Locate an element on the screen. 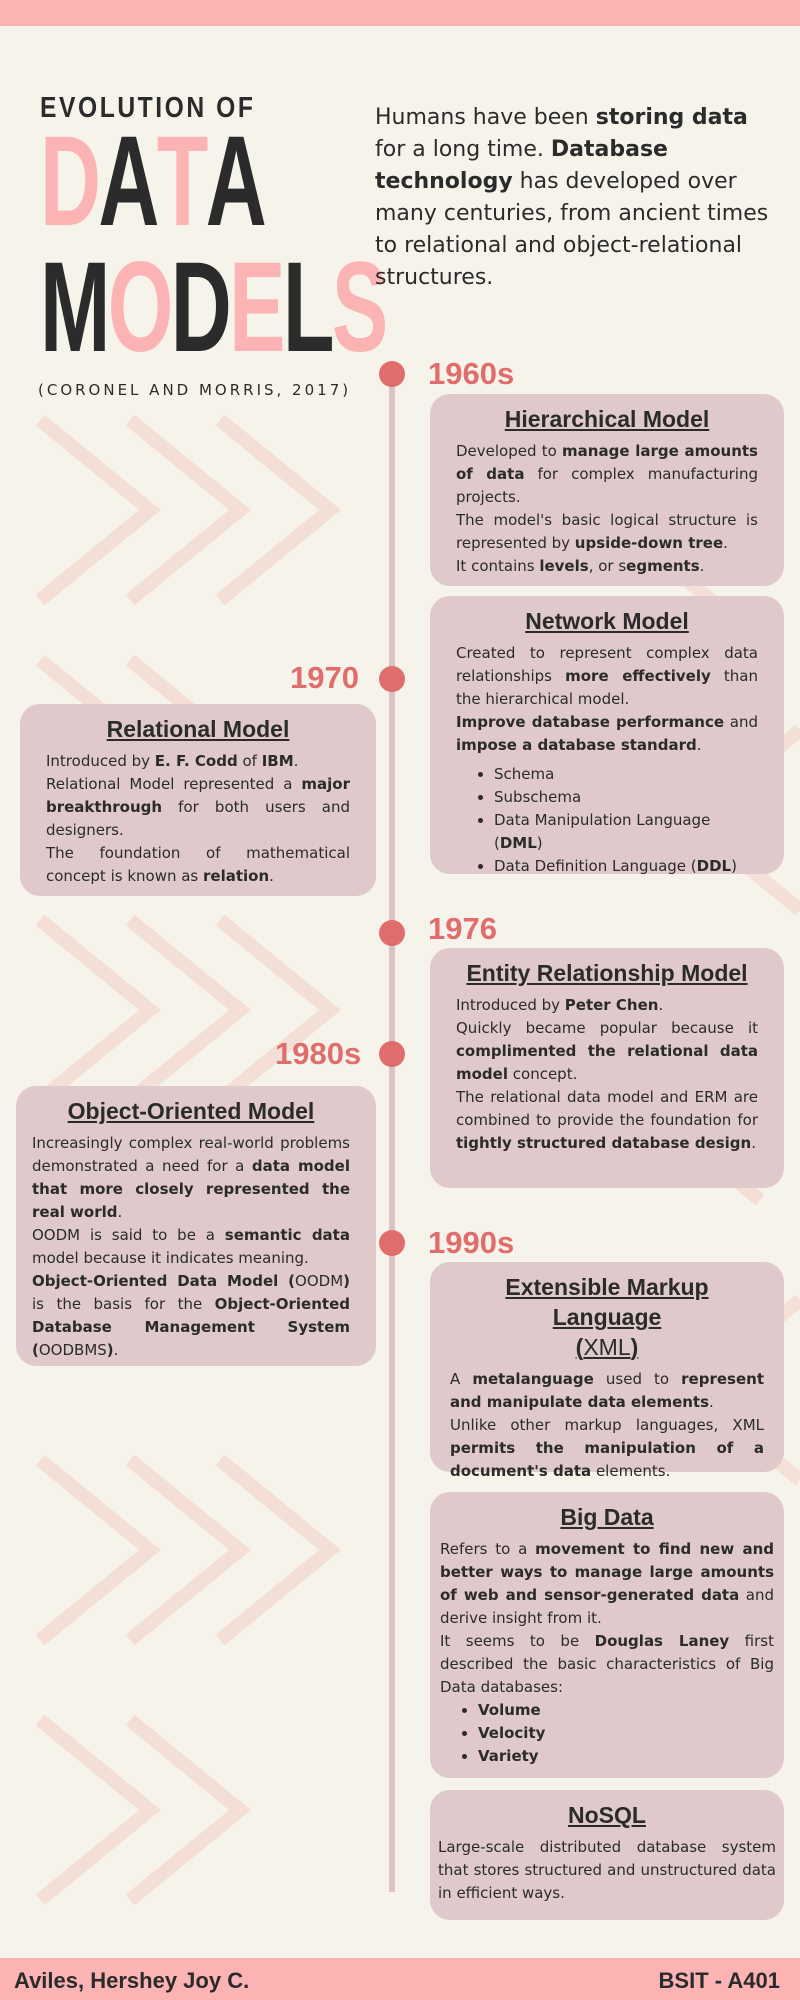 Image resolution: width=800 pixels, height=2000 pixels. card-title: Relational Model is located at coordinates (198, 729).